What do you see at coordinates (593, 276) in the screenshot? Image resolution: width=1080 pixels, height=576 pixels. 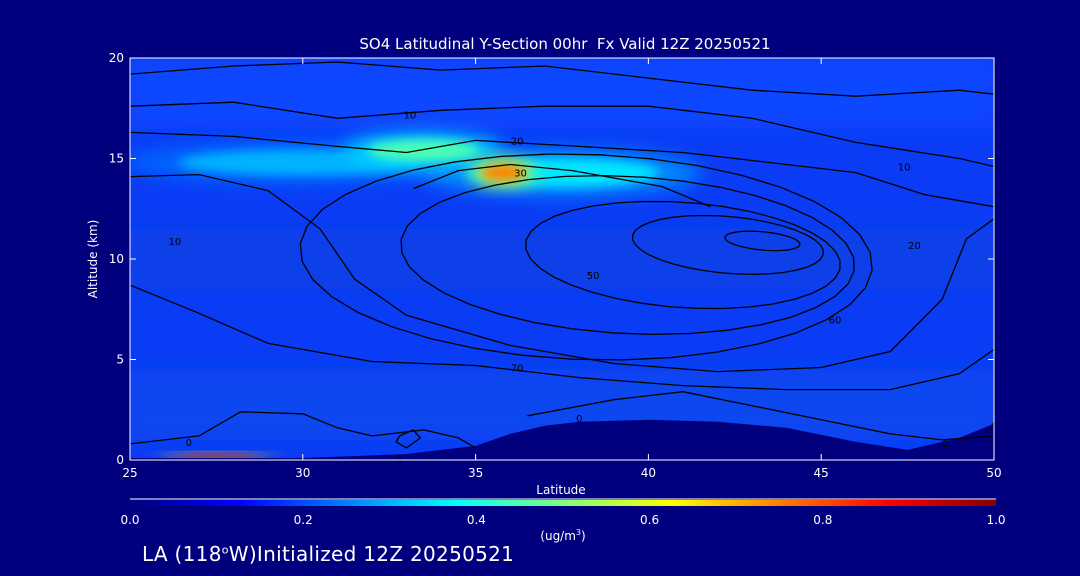 I see `contour-label: 50` at bounding box center [593, 276].